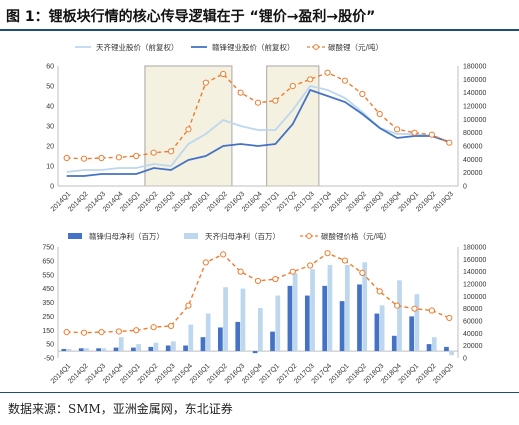 This screenshot has width=519, height=425. What do you see at coordinates (50, 107) in the screenshot?
I see `y-left-tick-label: 40` at bounding box center [50, 107].